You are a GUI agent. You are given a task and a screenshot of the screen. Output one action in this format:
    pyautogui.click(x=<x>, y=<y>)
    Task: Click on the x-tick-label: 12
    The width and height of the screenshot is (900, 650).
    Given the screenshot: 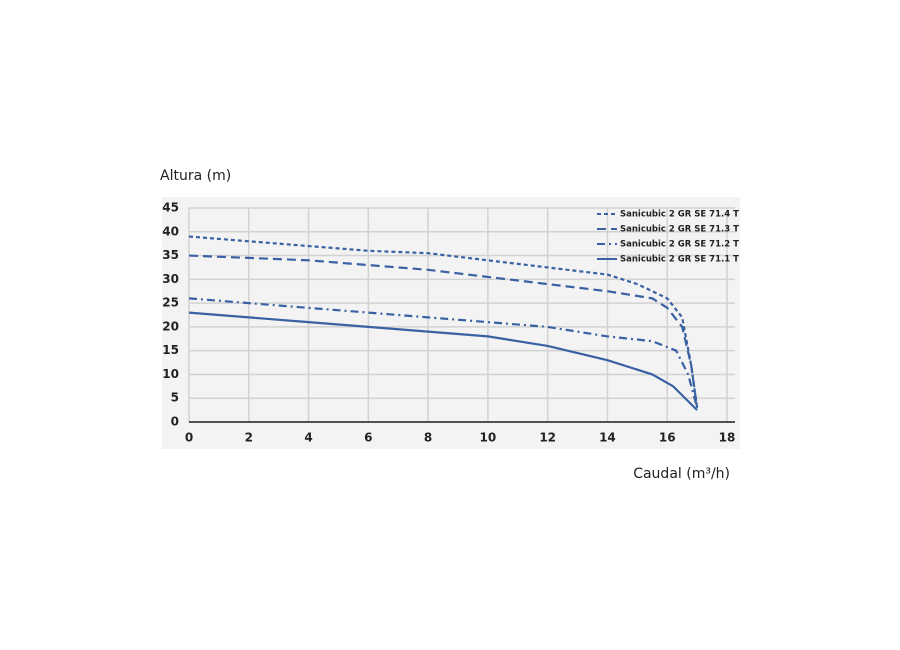 What is the action you would take?
    pyautogui.click(x=547, y=438)
    